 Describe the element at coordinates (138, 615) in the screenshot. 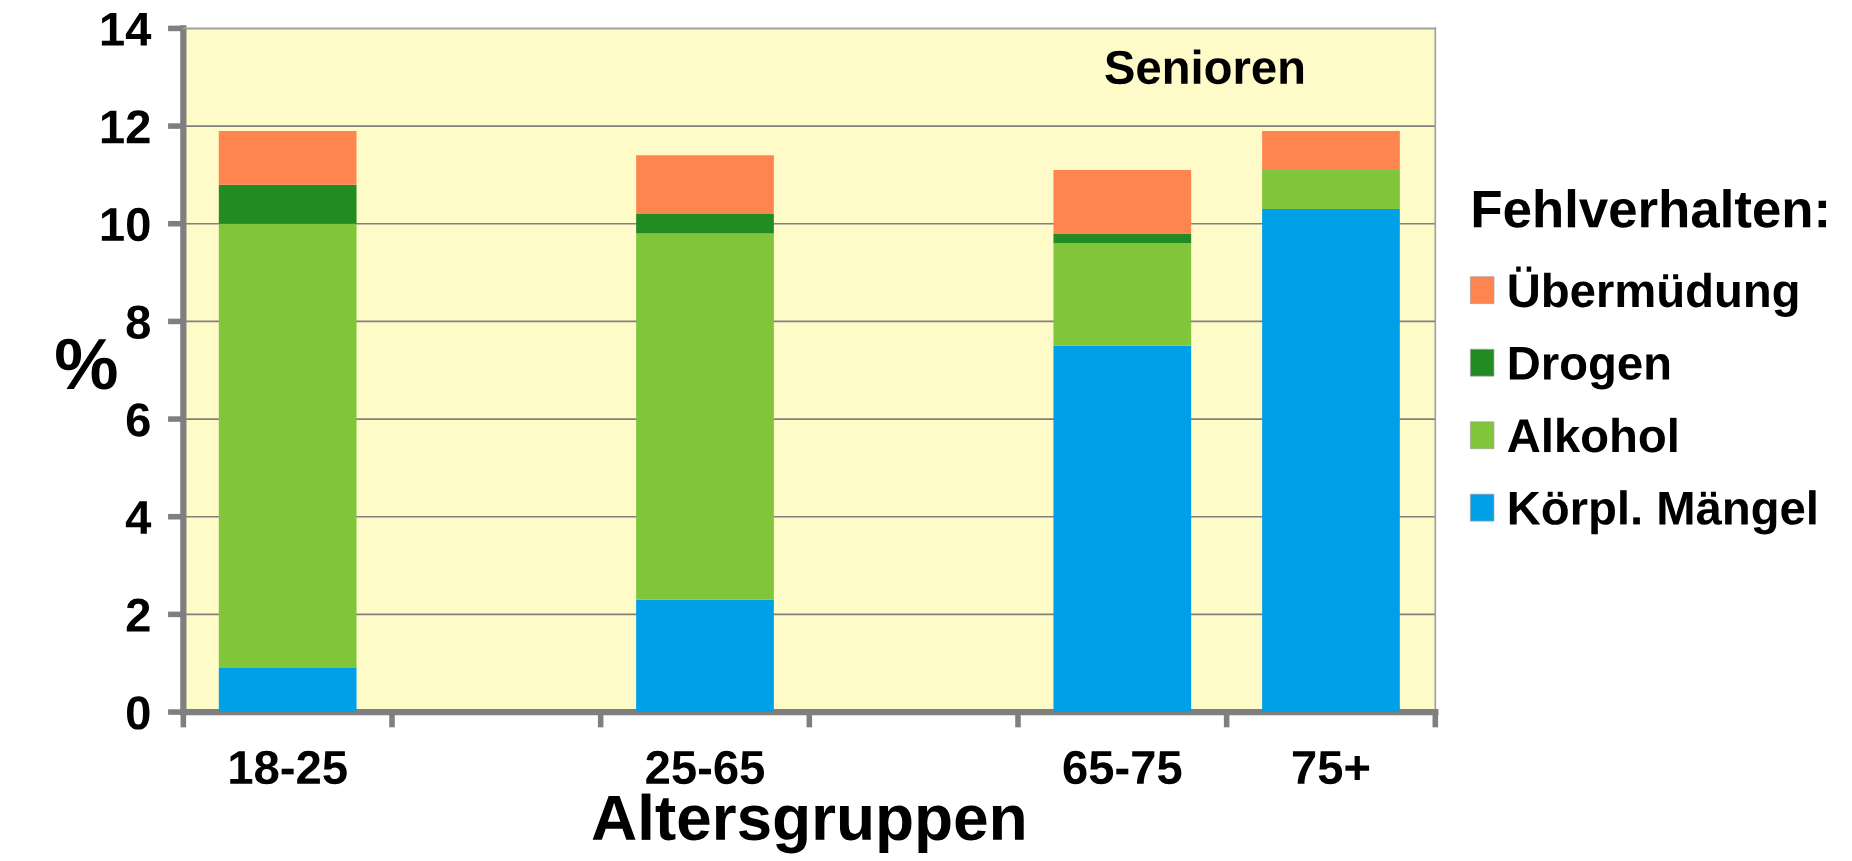

I see `y-tick-label: 2` at that location.